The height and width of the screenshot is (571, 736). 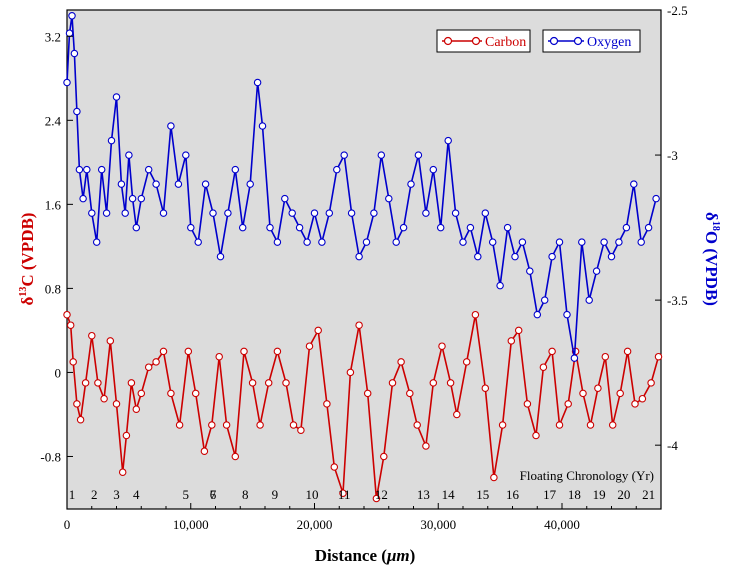 What do you see at coordinates (554, 41) in the screenshot?
I see `legend-marker-oxygen` at bounding box center [554, 41].